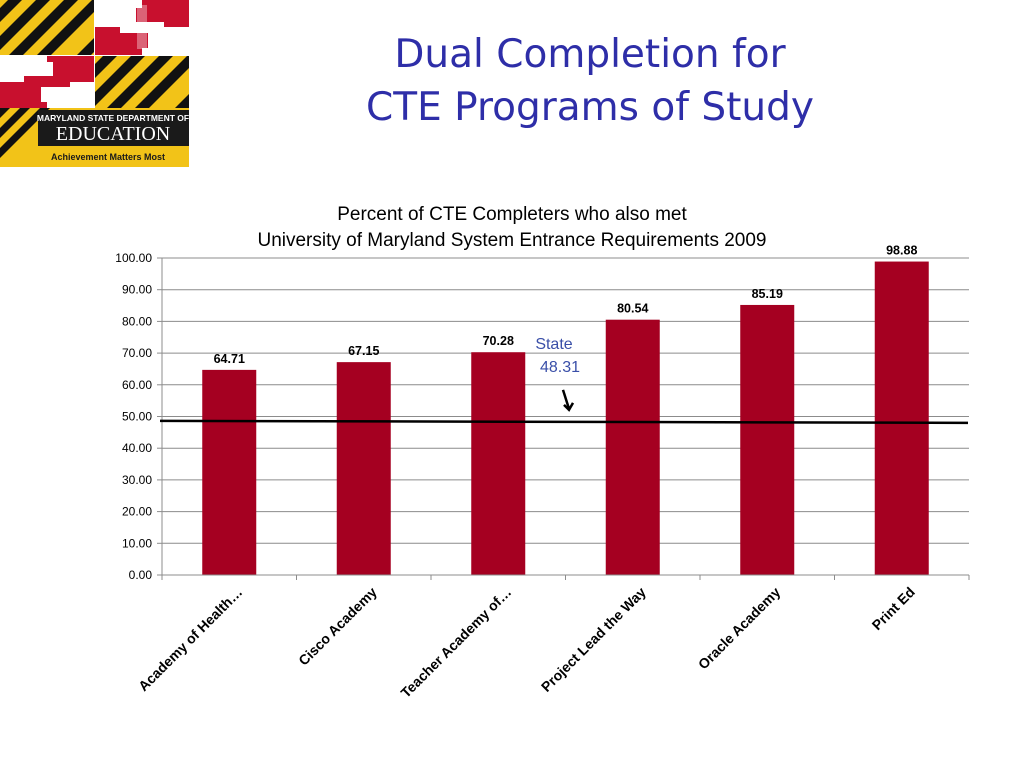  I want to click on chart-title-line1: Percent of CTE Completers who also met, so click(512, 214).